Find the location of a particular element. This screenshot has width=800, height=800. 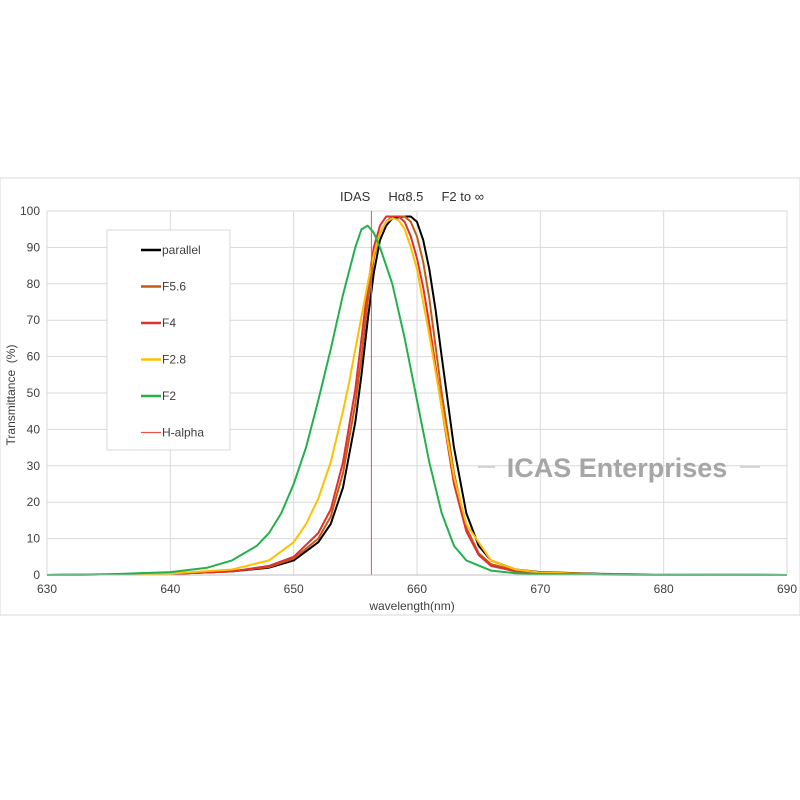

y-tick-label: 60 is located at coordinates (34, 357).